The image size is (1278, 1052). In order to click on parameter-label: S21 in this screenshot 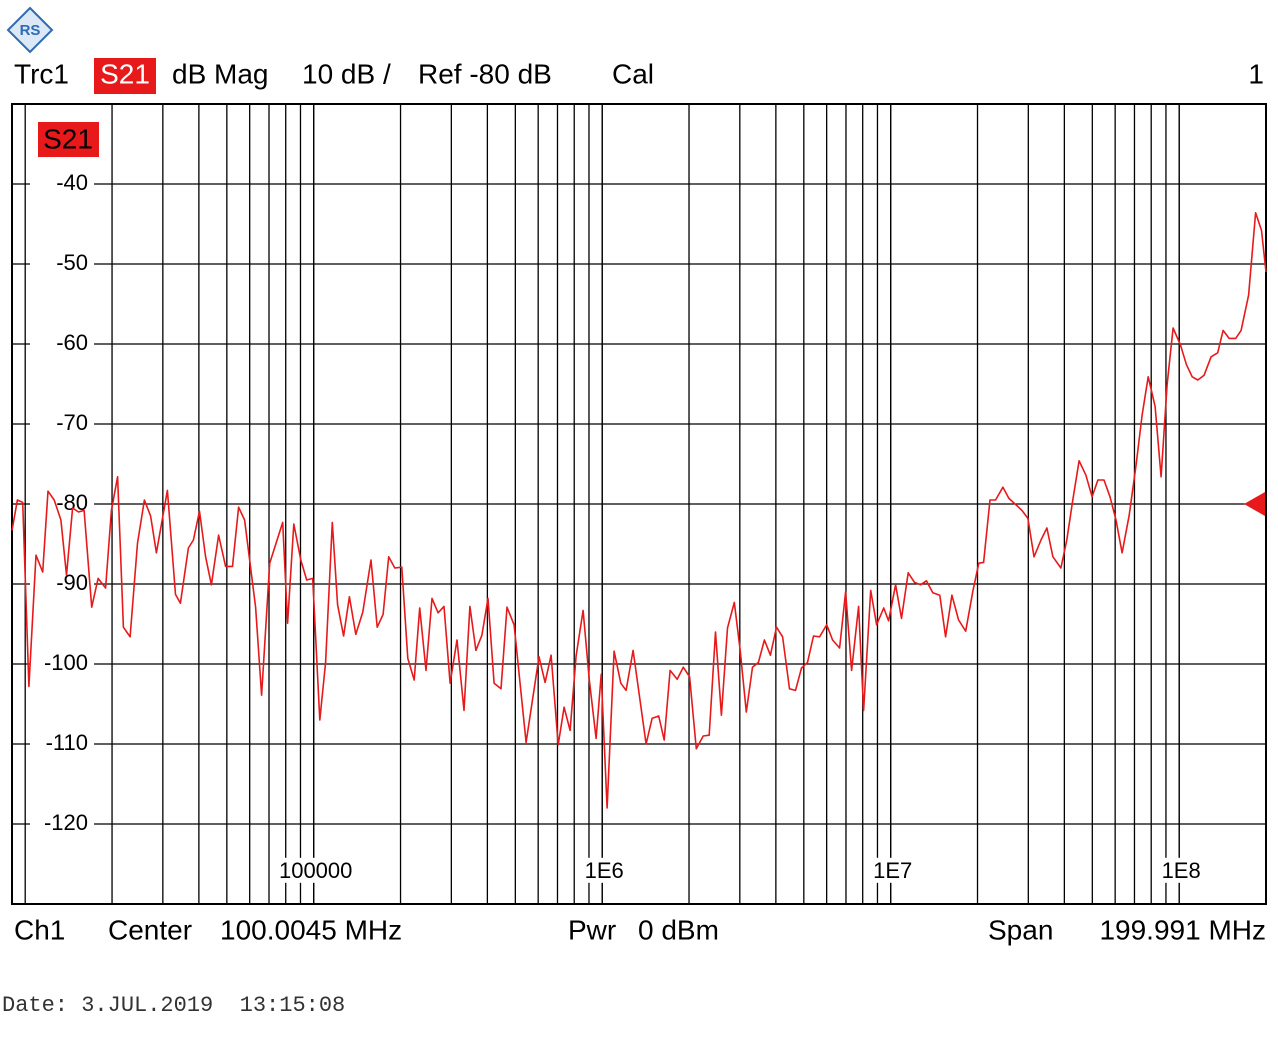, I will do `click(125, 73)`.